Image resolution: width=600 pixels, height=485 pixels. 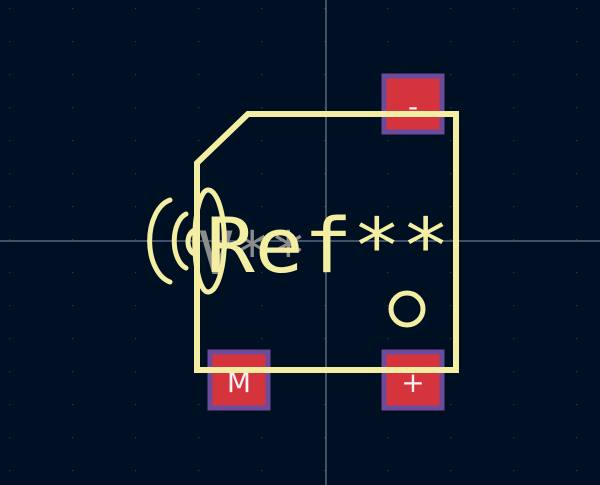 What do you see at coordinates (328, 245) in the screenshot?
I see `reference-text: Ref**` at bounding box center [328, 245].